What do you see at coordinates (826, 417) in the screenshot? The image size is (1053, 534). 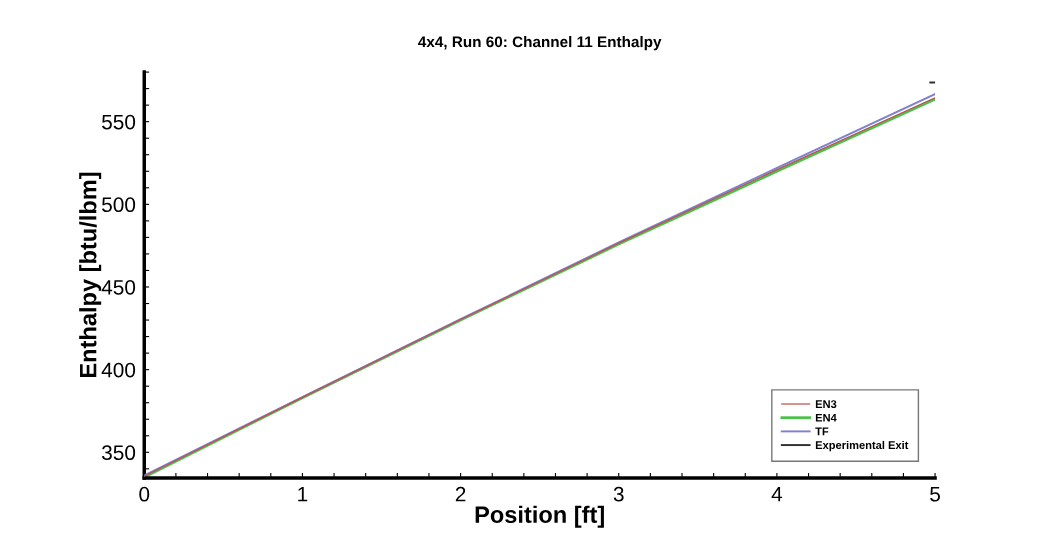 I see `legend-label: EN4` at bounding box center [826, 417].